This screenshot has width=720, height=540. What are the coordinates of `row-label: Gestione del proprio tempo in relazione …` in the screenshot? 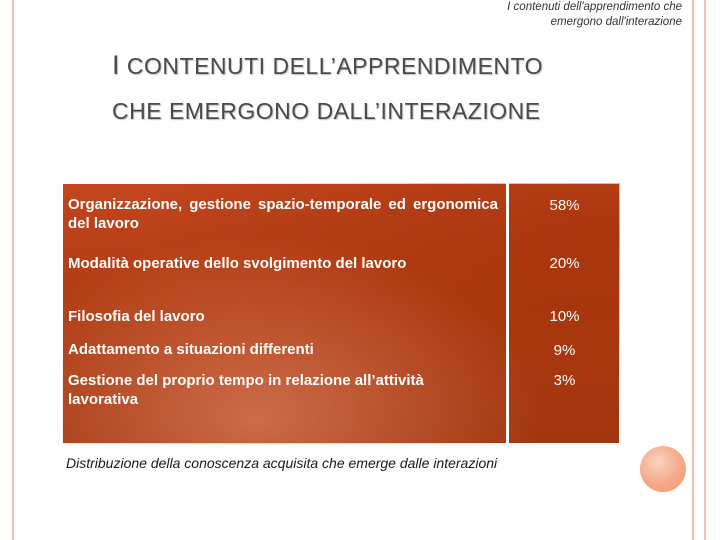 It's located at (246, 390).